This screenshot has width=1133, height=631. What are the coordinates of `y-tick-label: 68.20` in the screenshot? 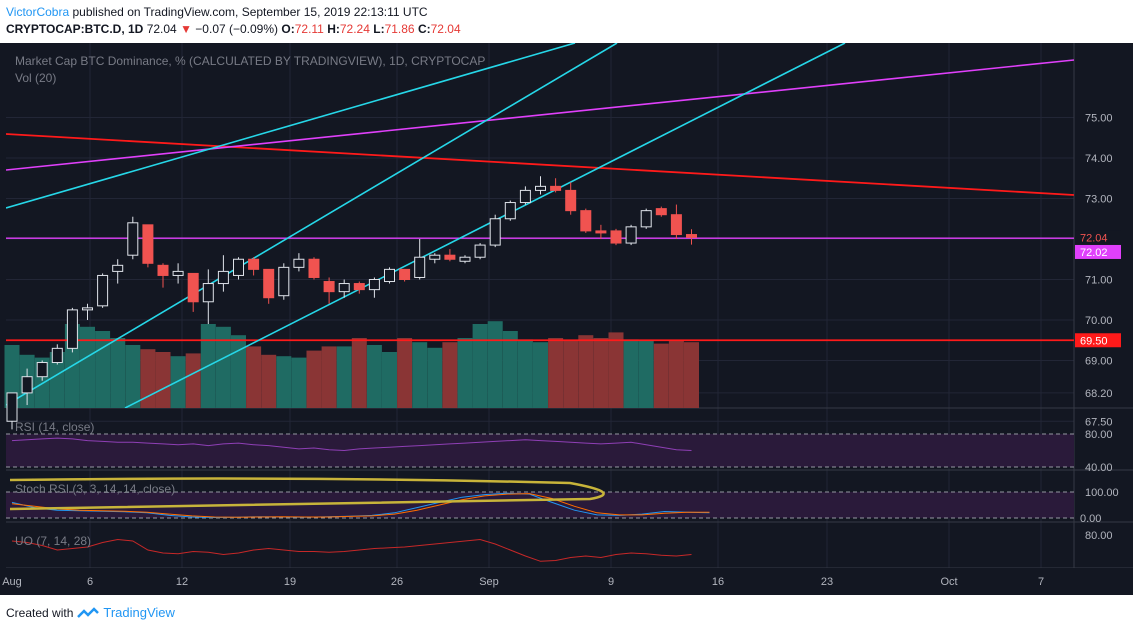 It's located at (1099, 394).